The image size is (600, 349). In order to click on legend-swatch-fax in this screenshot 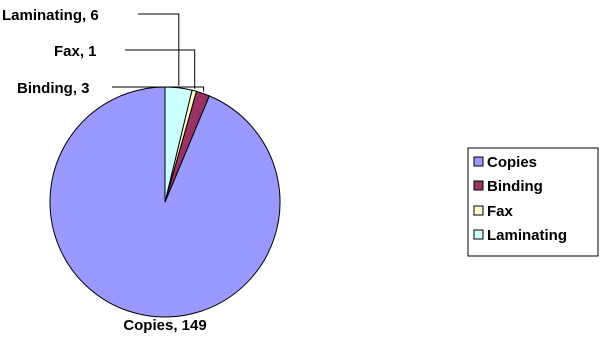, I will do `click(478, 210)`.